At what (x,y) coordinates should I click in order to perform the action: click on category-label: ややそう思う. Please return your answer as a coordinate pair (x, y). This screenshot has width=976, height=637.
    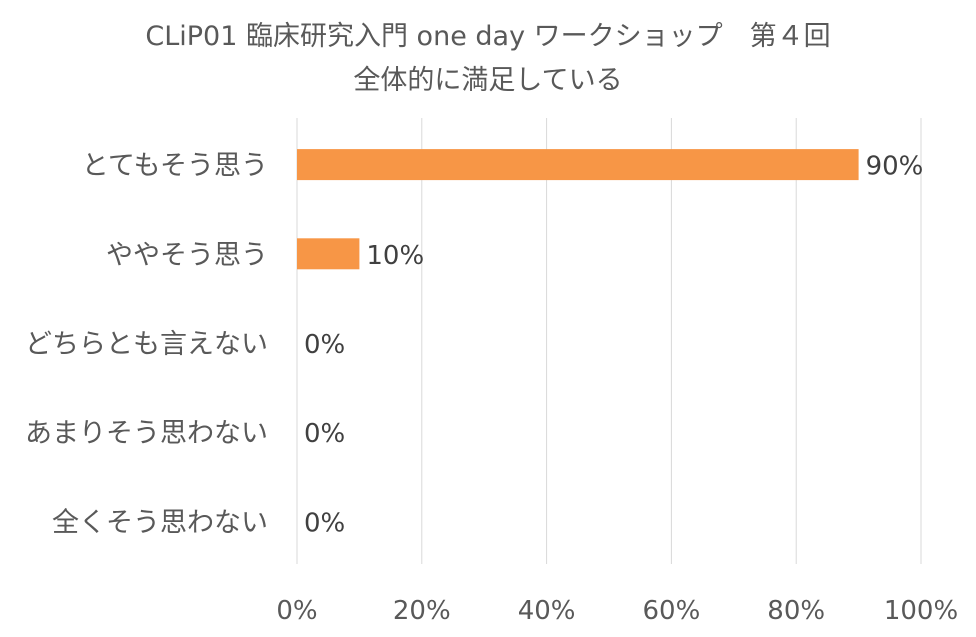
    Looking at the image, I should click on (187, 255).